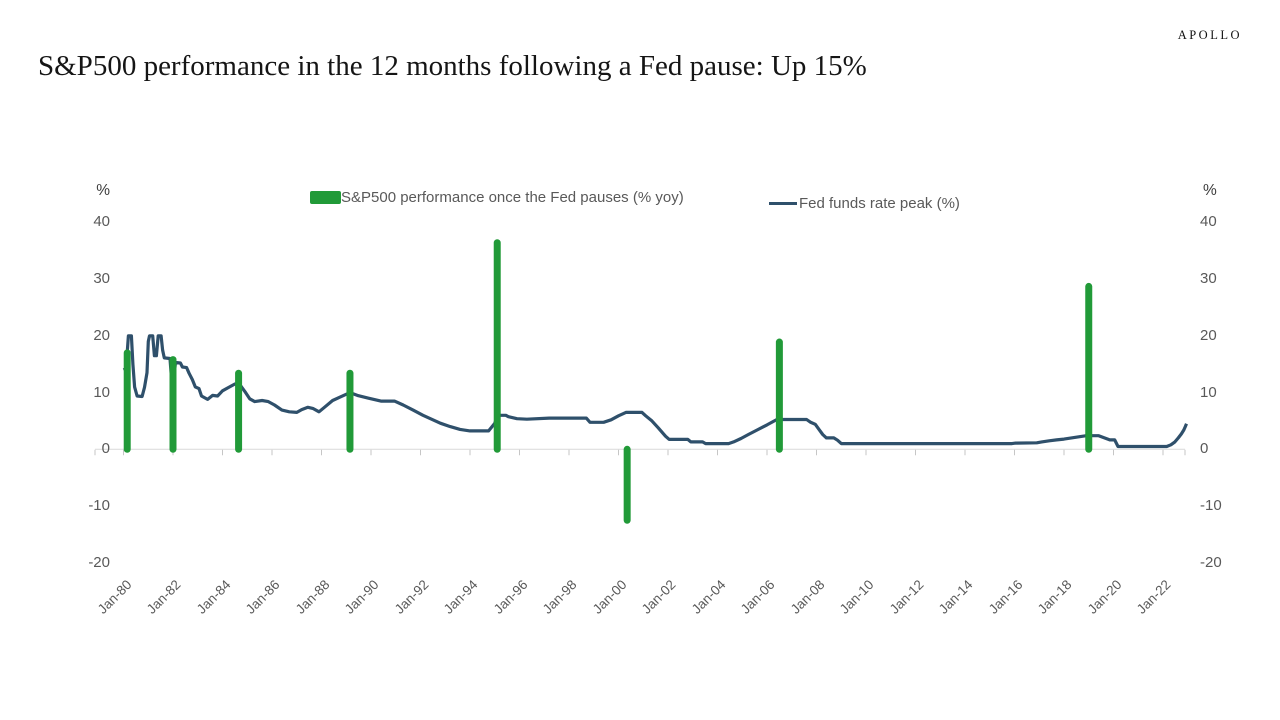 The image size is (1280, 720). What do you see at coordinates (1208, 279) in the screenshot?
I see `y-axis-tick-label-right: 30` at bounding box center [1208, 279].